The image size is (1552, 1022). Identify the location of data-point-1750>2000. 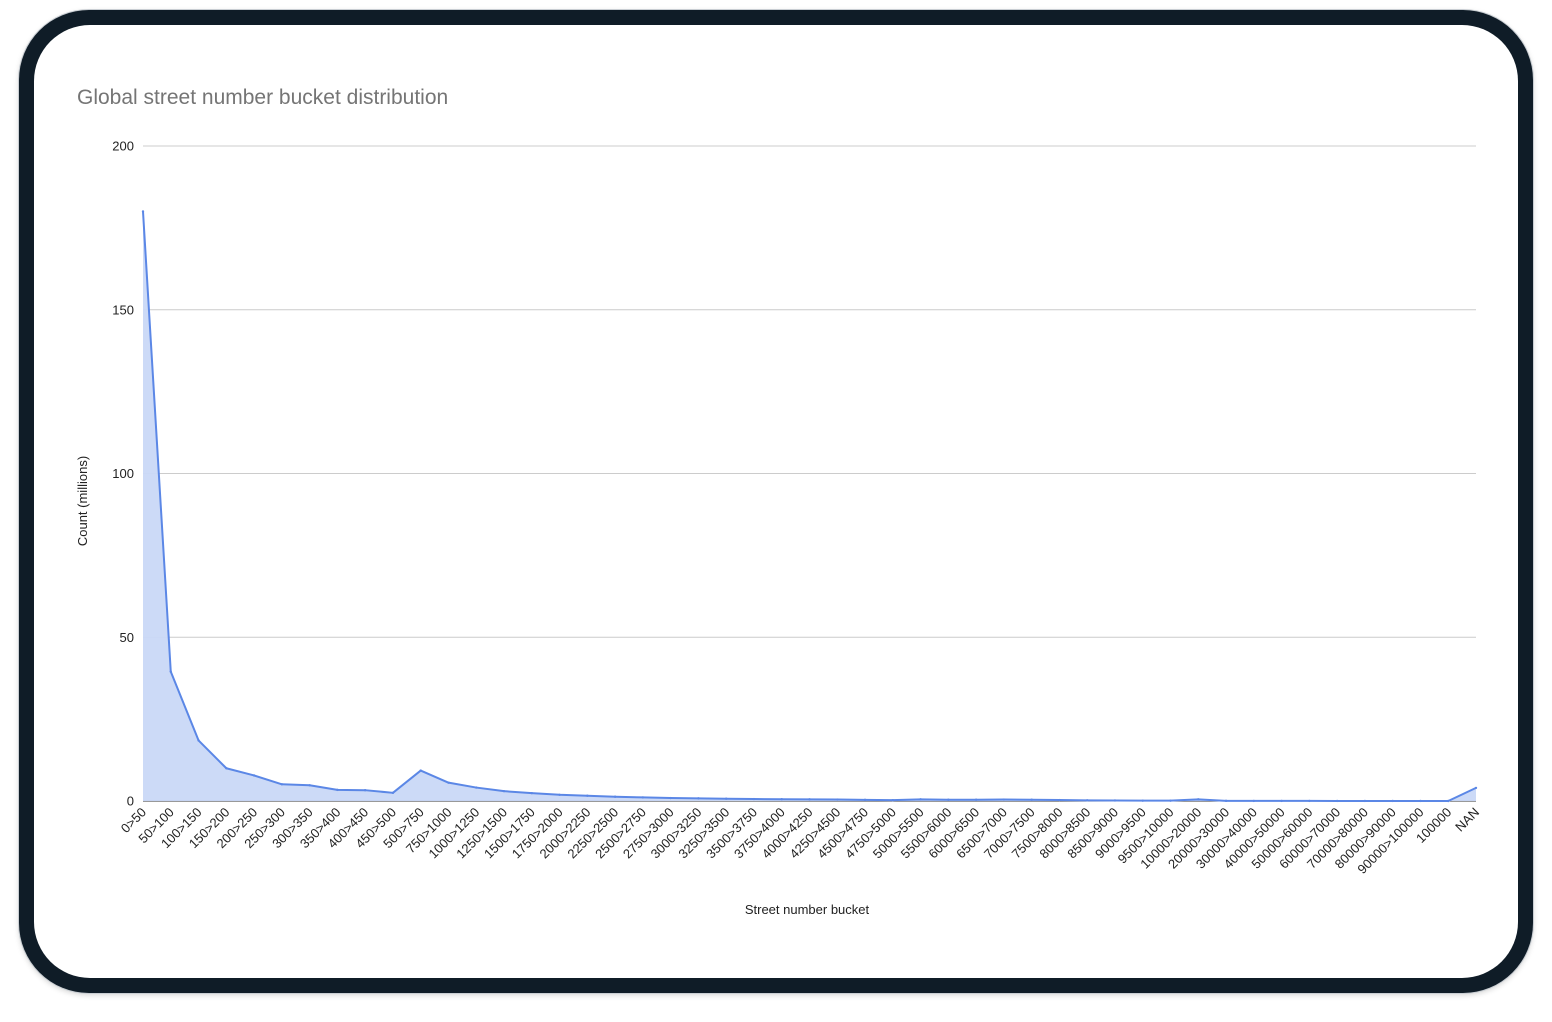
(559, 794).